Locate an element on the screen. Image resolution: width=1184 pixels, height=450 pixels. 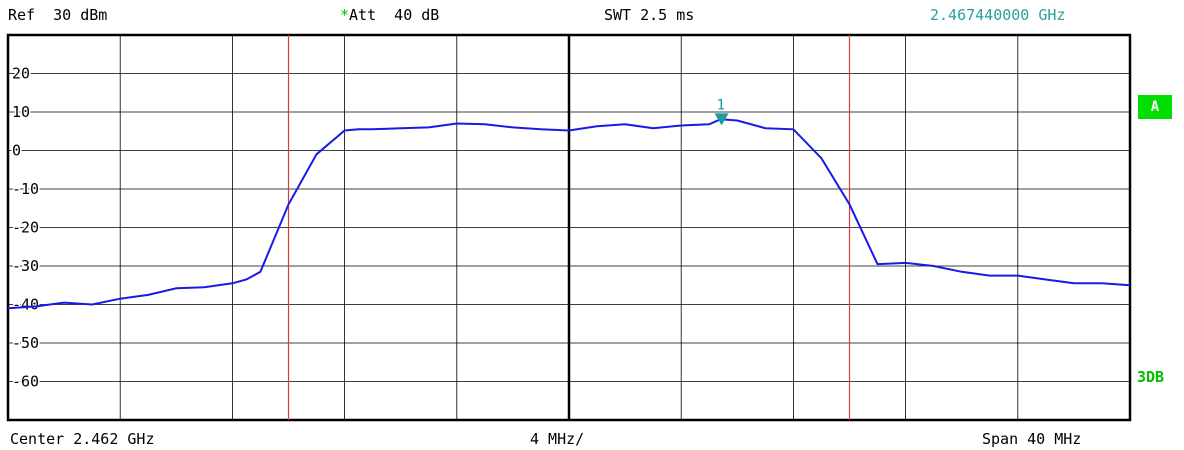
marker-1: 1 is located at coordinates (721, 111).